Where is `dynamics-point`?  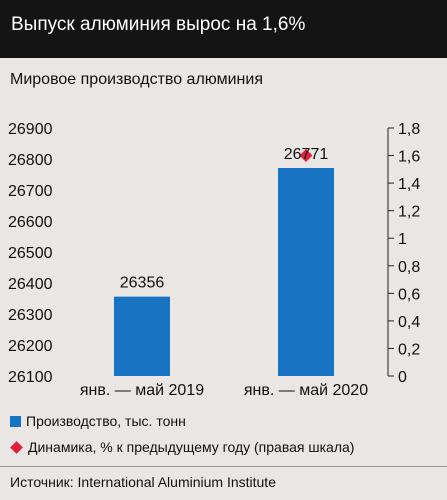
dynamics-point is located at coordinates (306, 156).